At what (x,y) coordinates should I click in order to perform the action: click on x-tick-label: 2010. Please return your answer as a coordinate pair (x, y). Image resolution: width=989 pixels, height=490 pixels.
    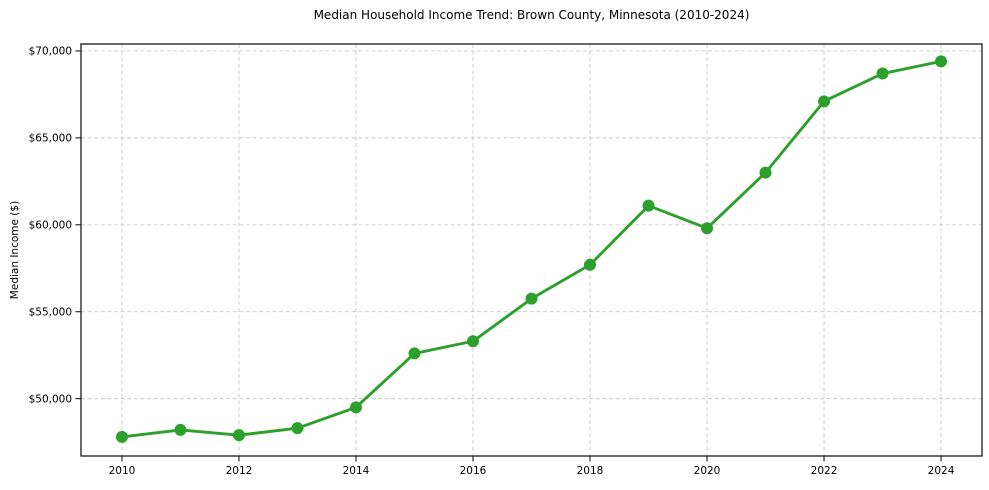
    Looking at the image, I should click on (122, 471).